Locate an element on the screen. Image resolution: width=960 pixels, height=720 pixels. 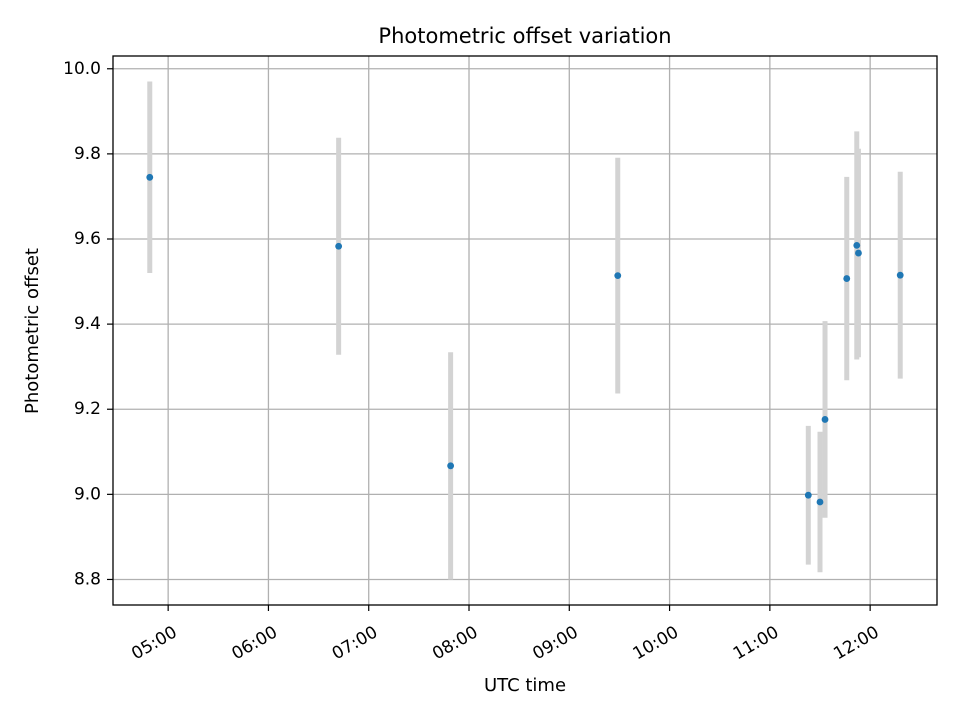
y-tick-label: 10.0 is located at coordinates (82, 69).